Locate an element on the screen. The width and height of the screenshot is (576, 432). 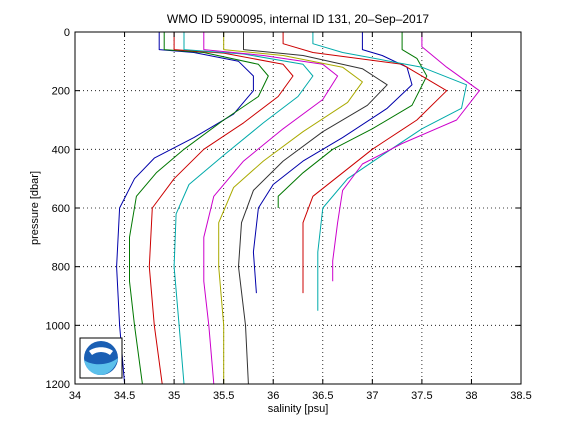
noaa-logo is located at coordinates (101, 358).